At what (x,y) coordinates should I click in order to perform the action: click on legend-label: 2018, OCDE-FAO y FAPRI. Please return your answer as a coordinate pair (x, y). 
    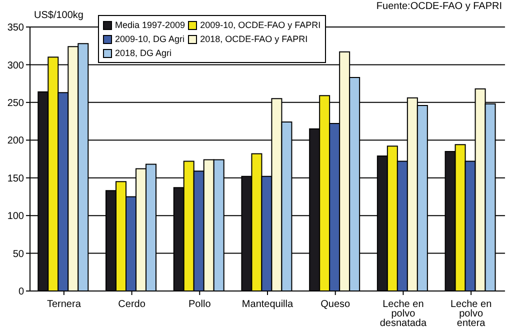
    Looking at the image, I should click on (254, 39).